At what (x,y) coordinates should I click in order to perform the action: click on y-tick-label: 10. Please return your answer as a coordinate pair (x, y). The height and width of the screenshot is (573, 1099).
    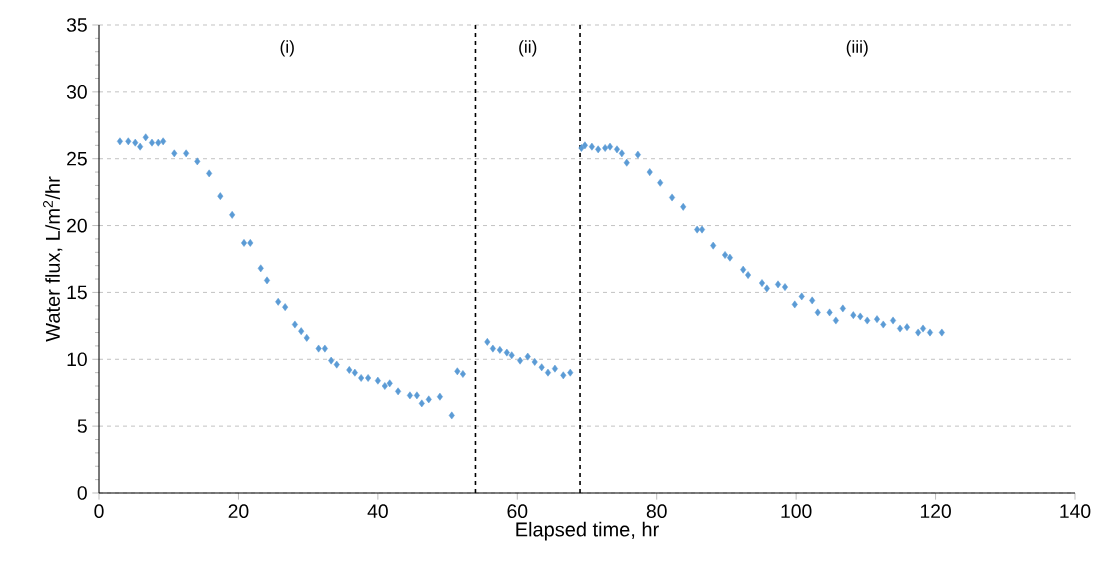
    Looking at the image, I should click on (77, 359).